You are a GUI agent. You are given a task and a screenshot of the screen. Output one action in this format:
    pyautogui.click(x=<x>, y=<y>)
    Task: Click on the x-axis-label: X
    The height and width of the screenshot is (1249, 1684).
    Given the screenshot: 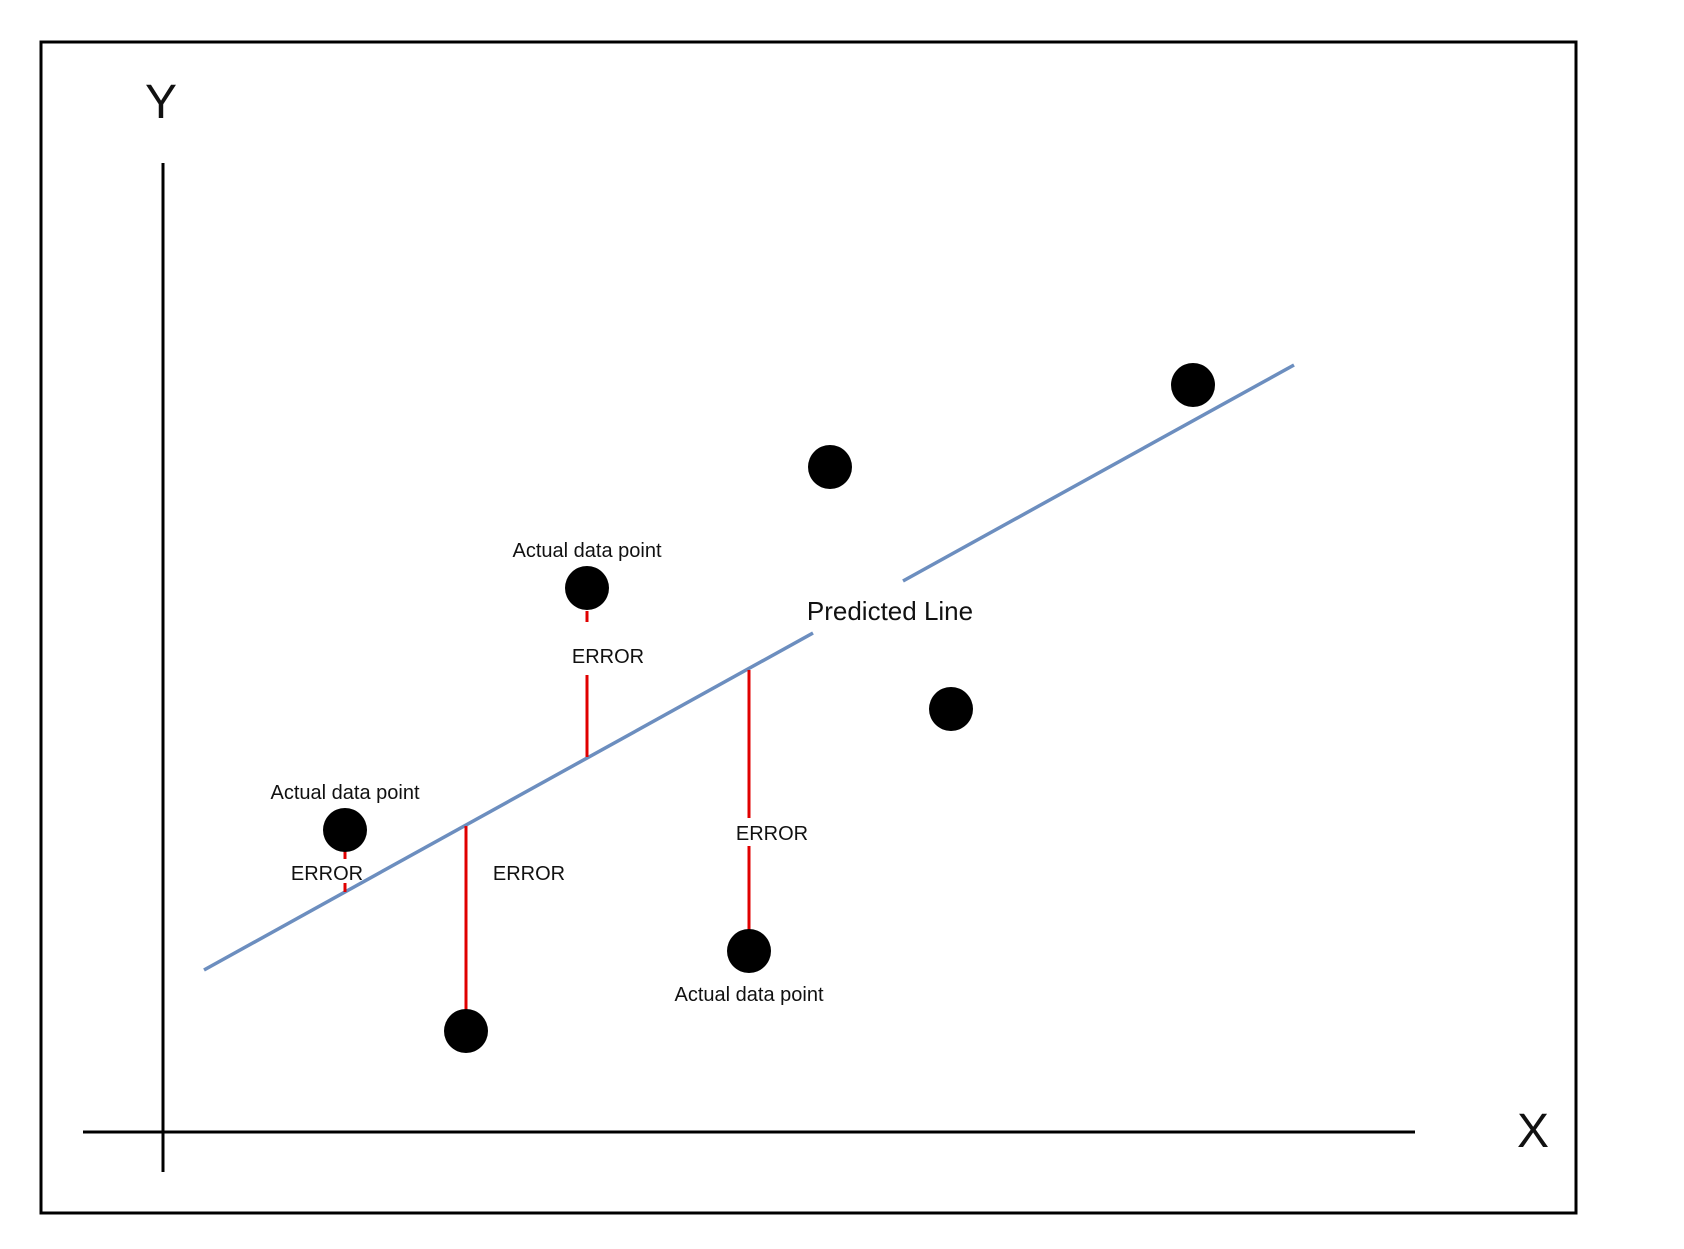 What is the action you would take?
    pyautogui.click(x=1533, y=1131)
    